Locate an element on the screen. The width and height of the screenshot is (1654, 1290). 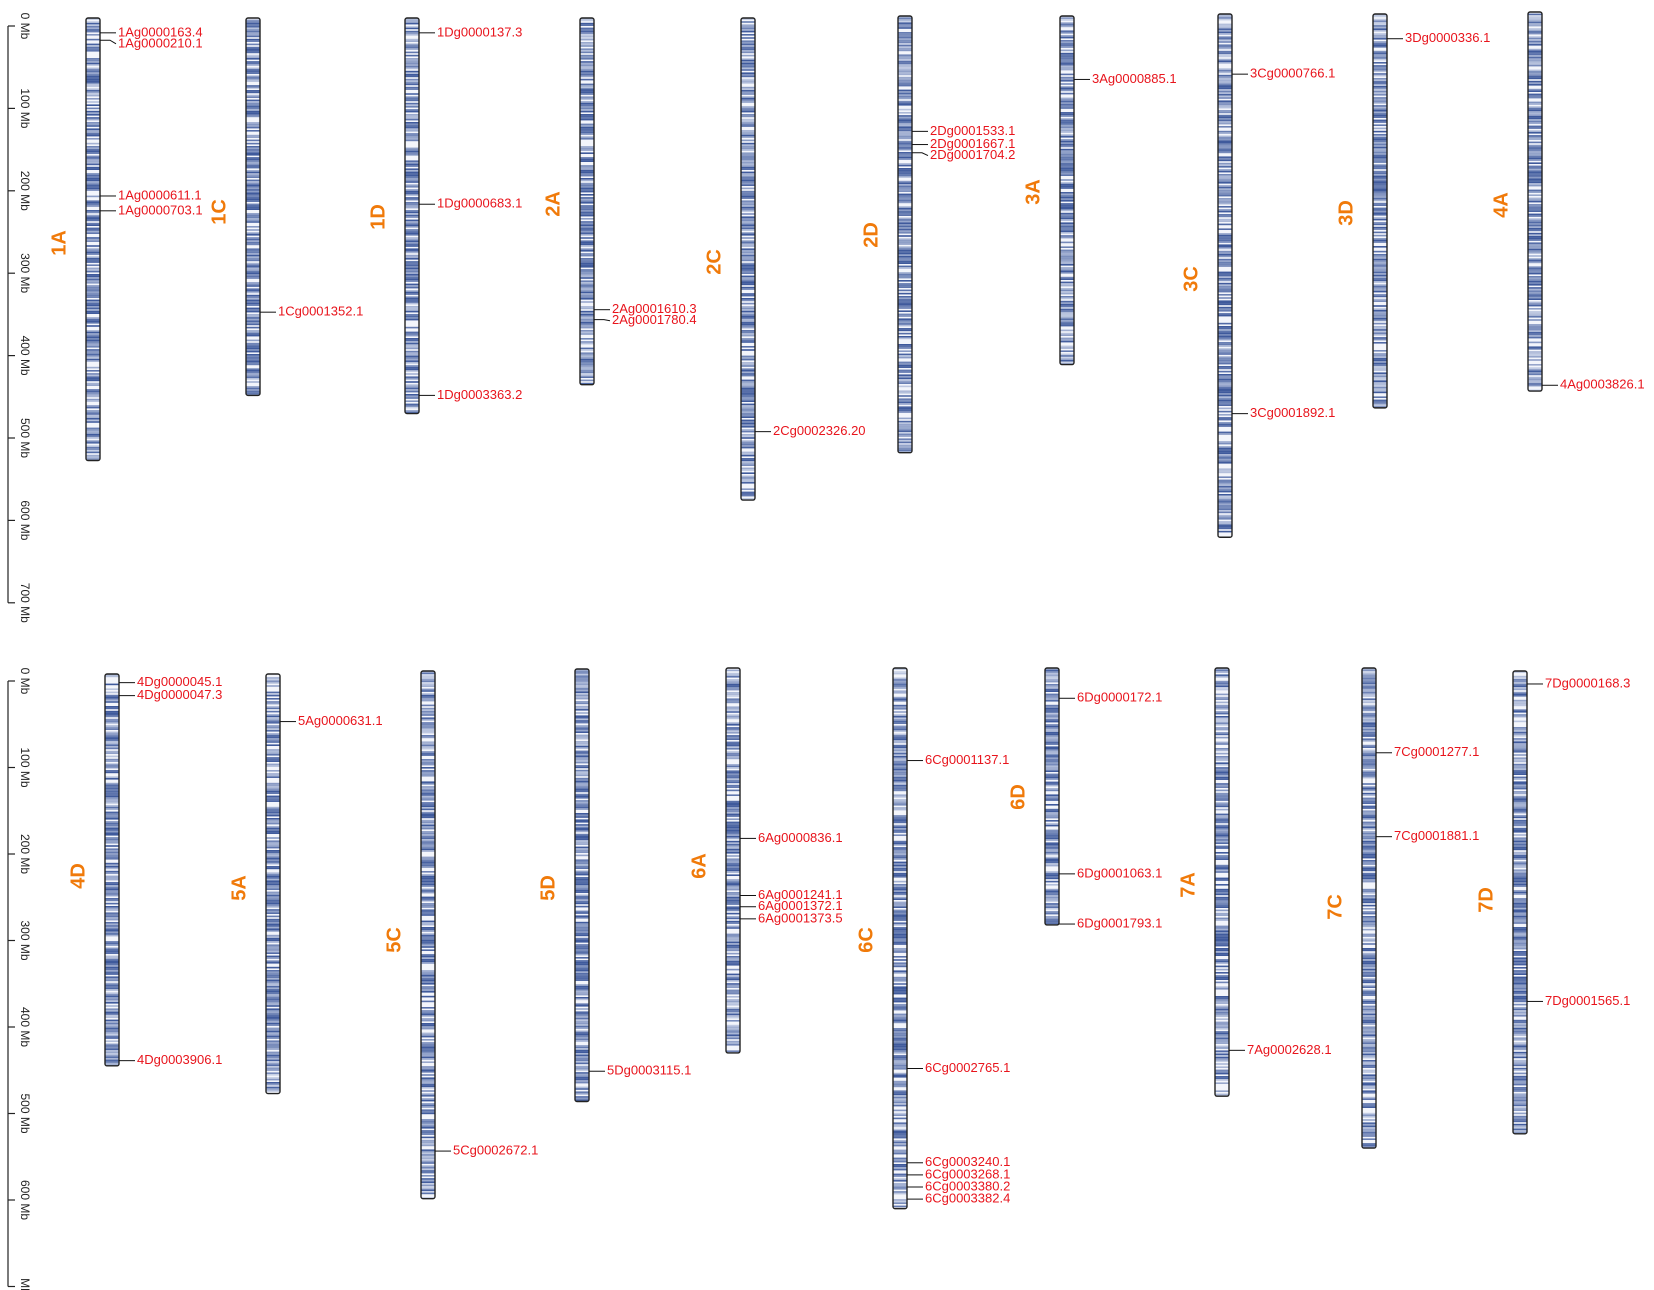
gene-label: 1Dg0000683.1 is located at coordinates (479, 203).